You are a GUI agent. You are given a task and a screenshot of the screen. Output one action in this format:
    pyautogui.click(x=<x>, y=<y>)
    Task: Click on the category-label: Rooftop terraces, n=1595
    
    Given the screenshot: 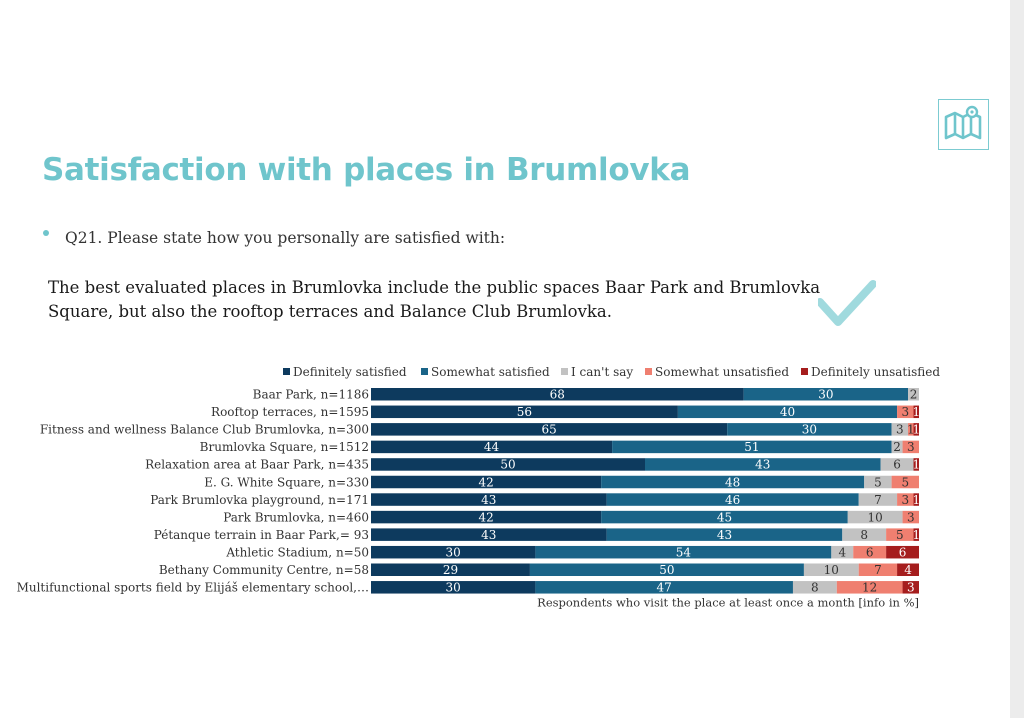 What is the action you would take?
    pyautogui.click(x=290, y=412)
    